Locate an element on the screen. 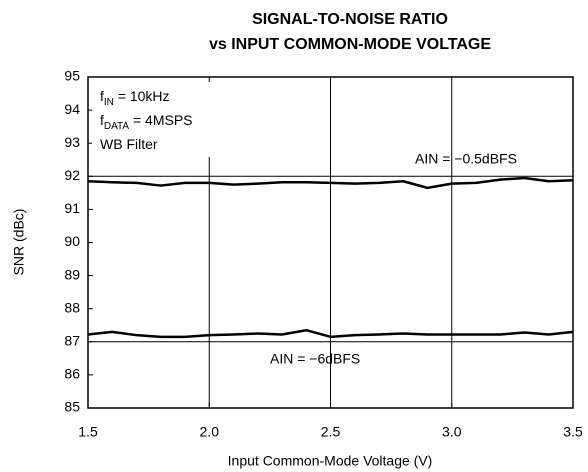  series-label: AIN = −6dBFS is located at coordinates (315, 359).